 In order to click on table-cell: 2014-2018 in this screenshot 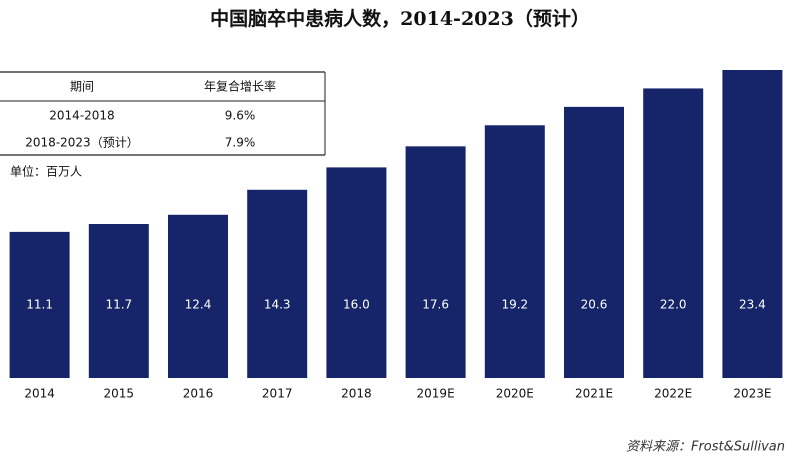, I will do `click(81, 116)`.